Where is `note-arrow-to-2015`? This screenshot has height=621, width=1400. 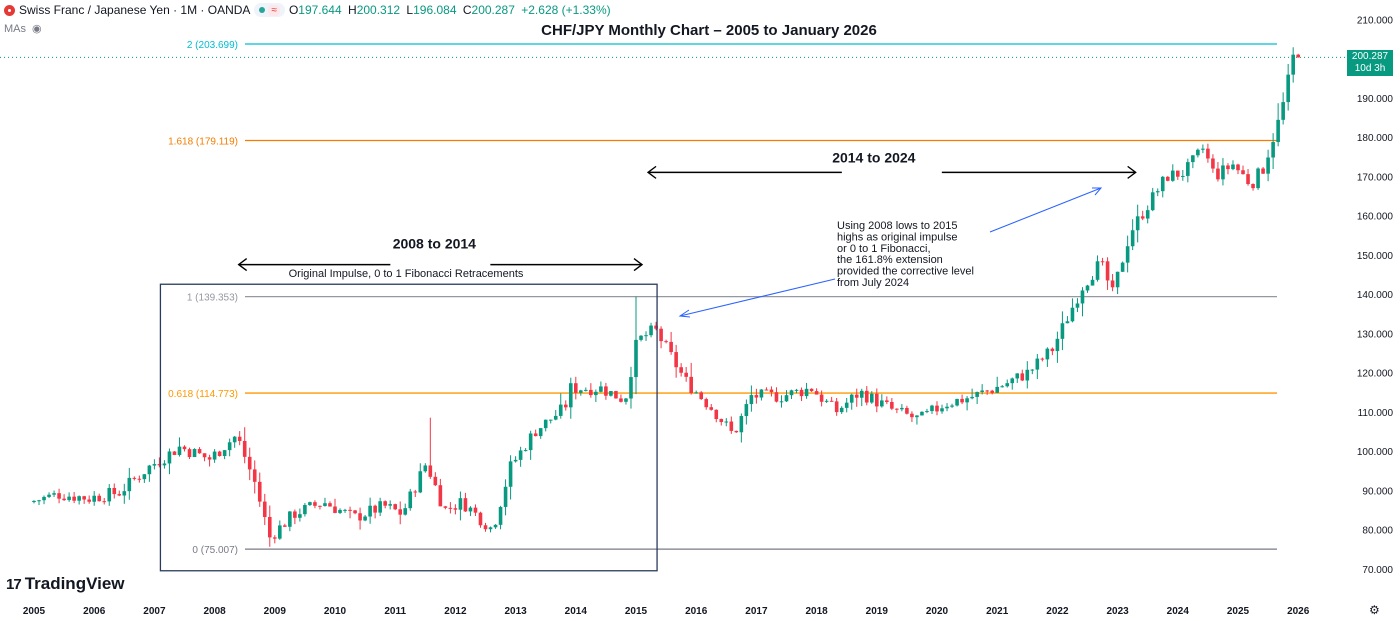 note-arrow-to-2015 is located at coordinates (757, 297).